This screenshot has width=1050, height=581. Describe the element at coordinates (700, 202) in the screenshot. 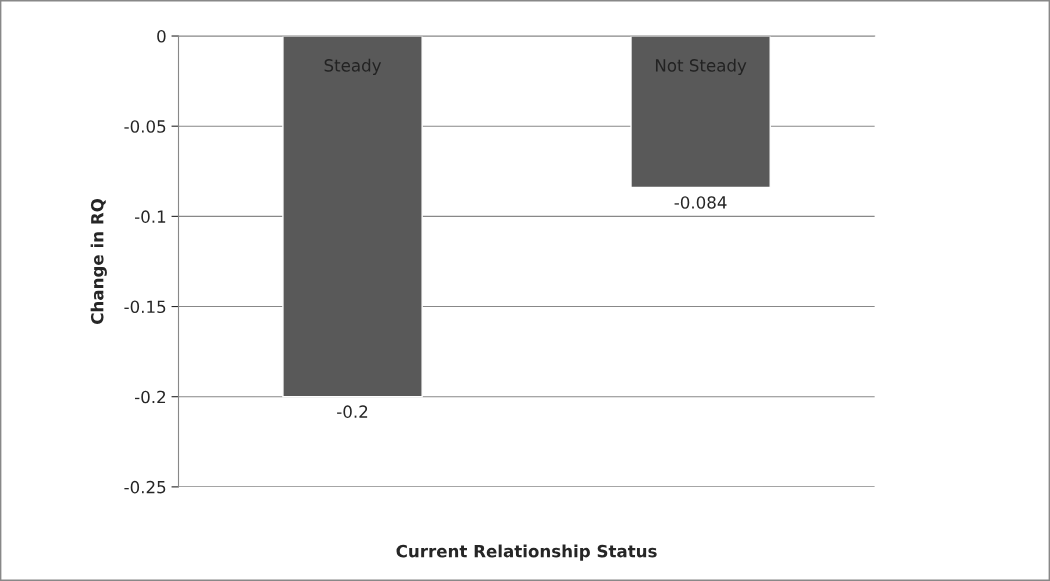

I see `data-label: -0.084` at that location.